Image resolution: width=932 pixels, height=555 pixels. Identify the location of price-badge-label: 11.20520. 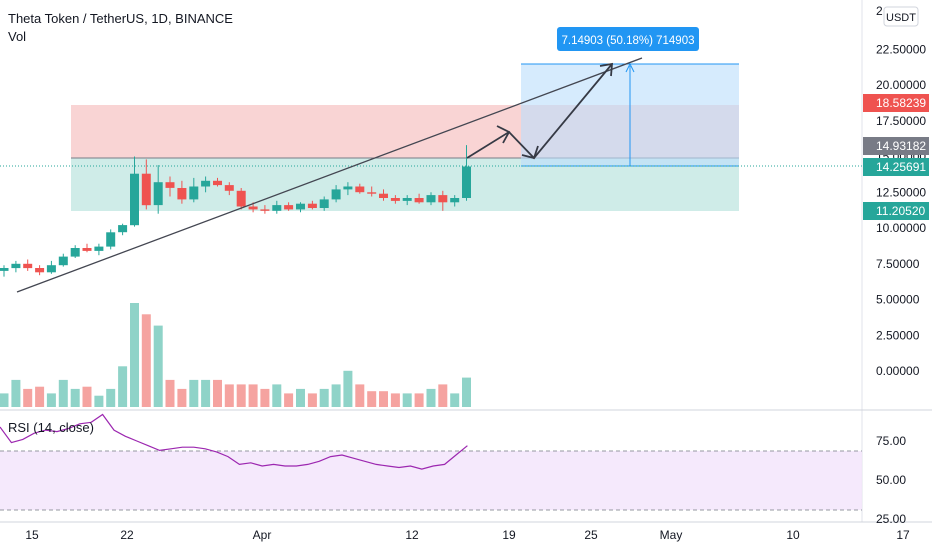
(900, 211).